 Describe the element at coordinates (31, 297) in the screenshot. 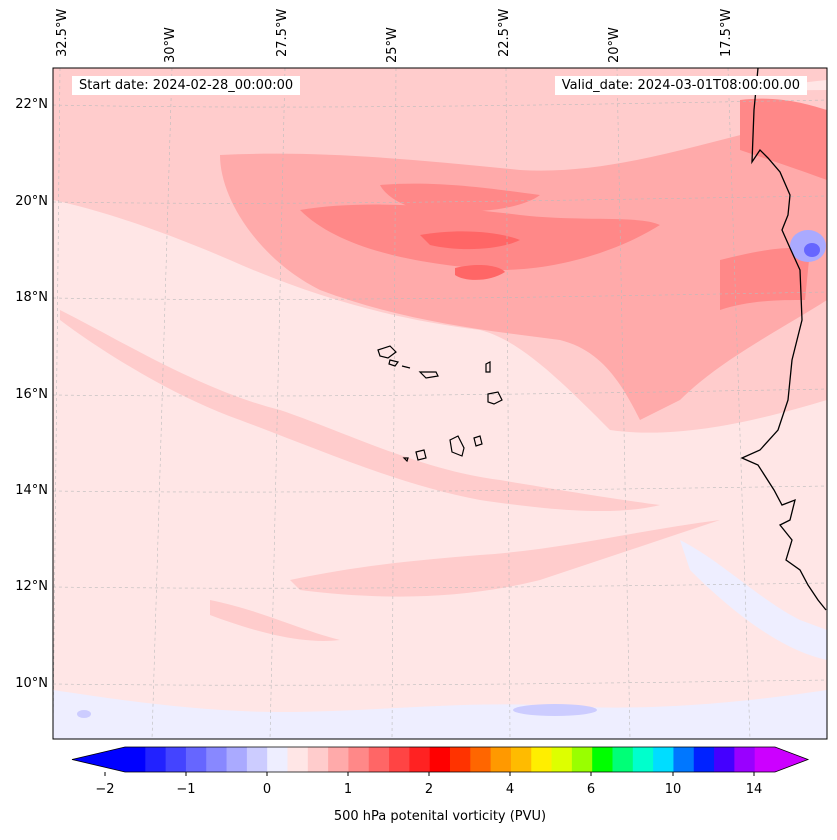

I see `lat-label: 18°N` at that location.